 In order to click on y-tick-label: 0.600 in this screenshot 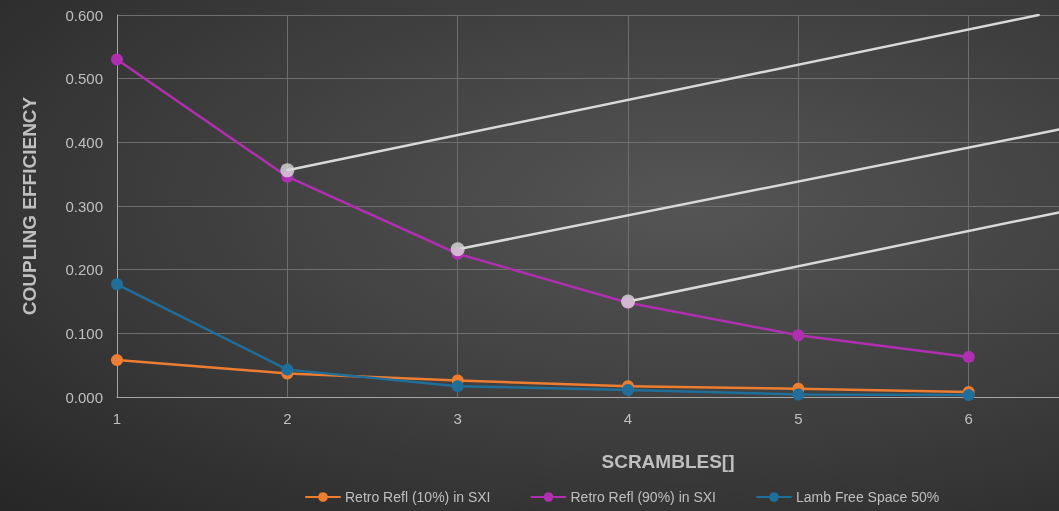, I will do `click(84, 15)`.